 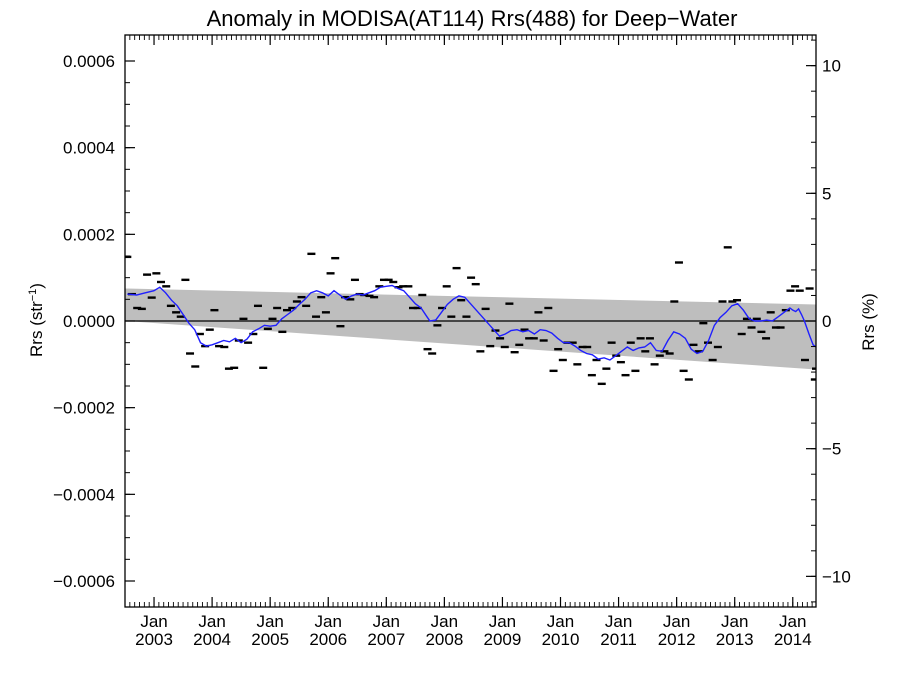 I want to click on y-tick-label-right: 5, so click(x=826, y=193).